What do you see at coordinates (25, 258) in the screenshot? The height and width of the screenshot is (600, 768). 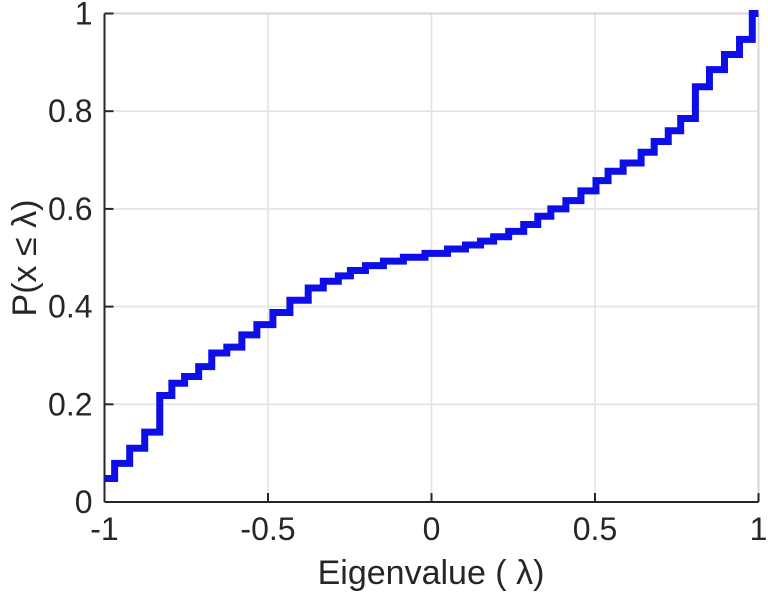 I see `y-axis-label: P(x ≤ λ)` at bounding box center [25, 258].